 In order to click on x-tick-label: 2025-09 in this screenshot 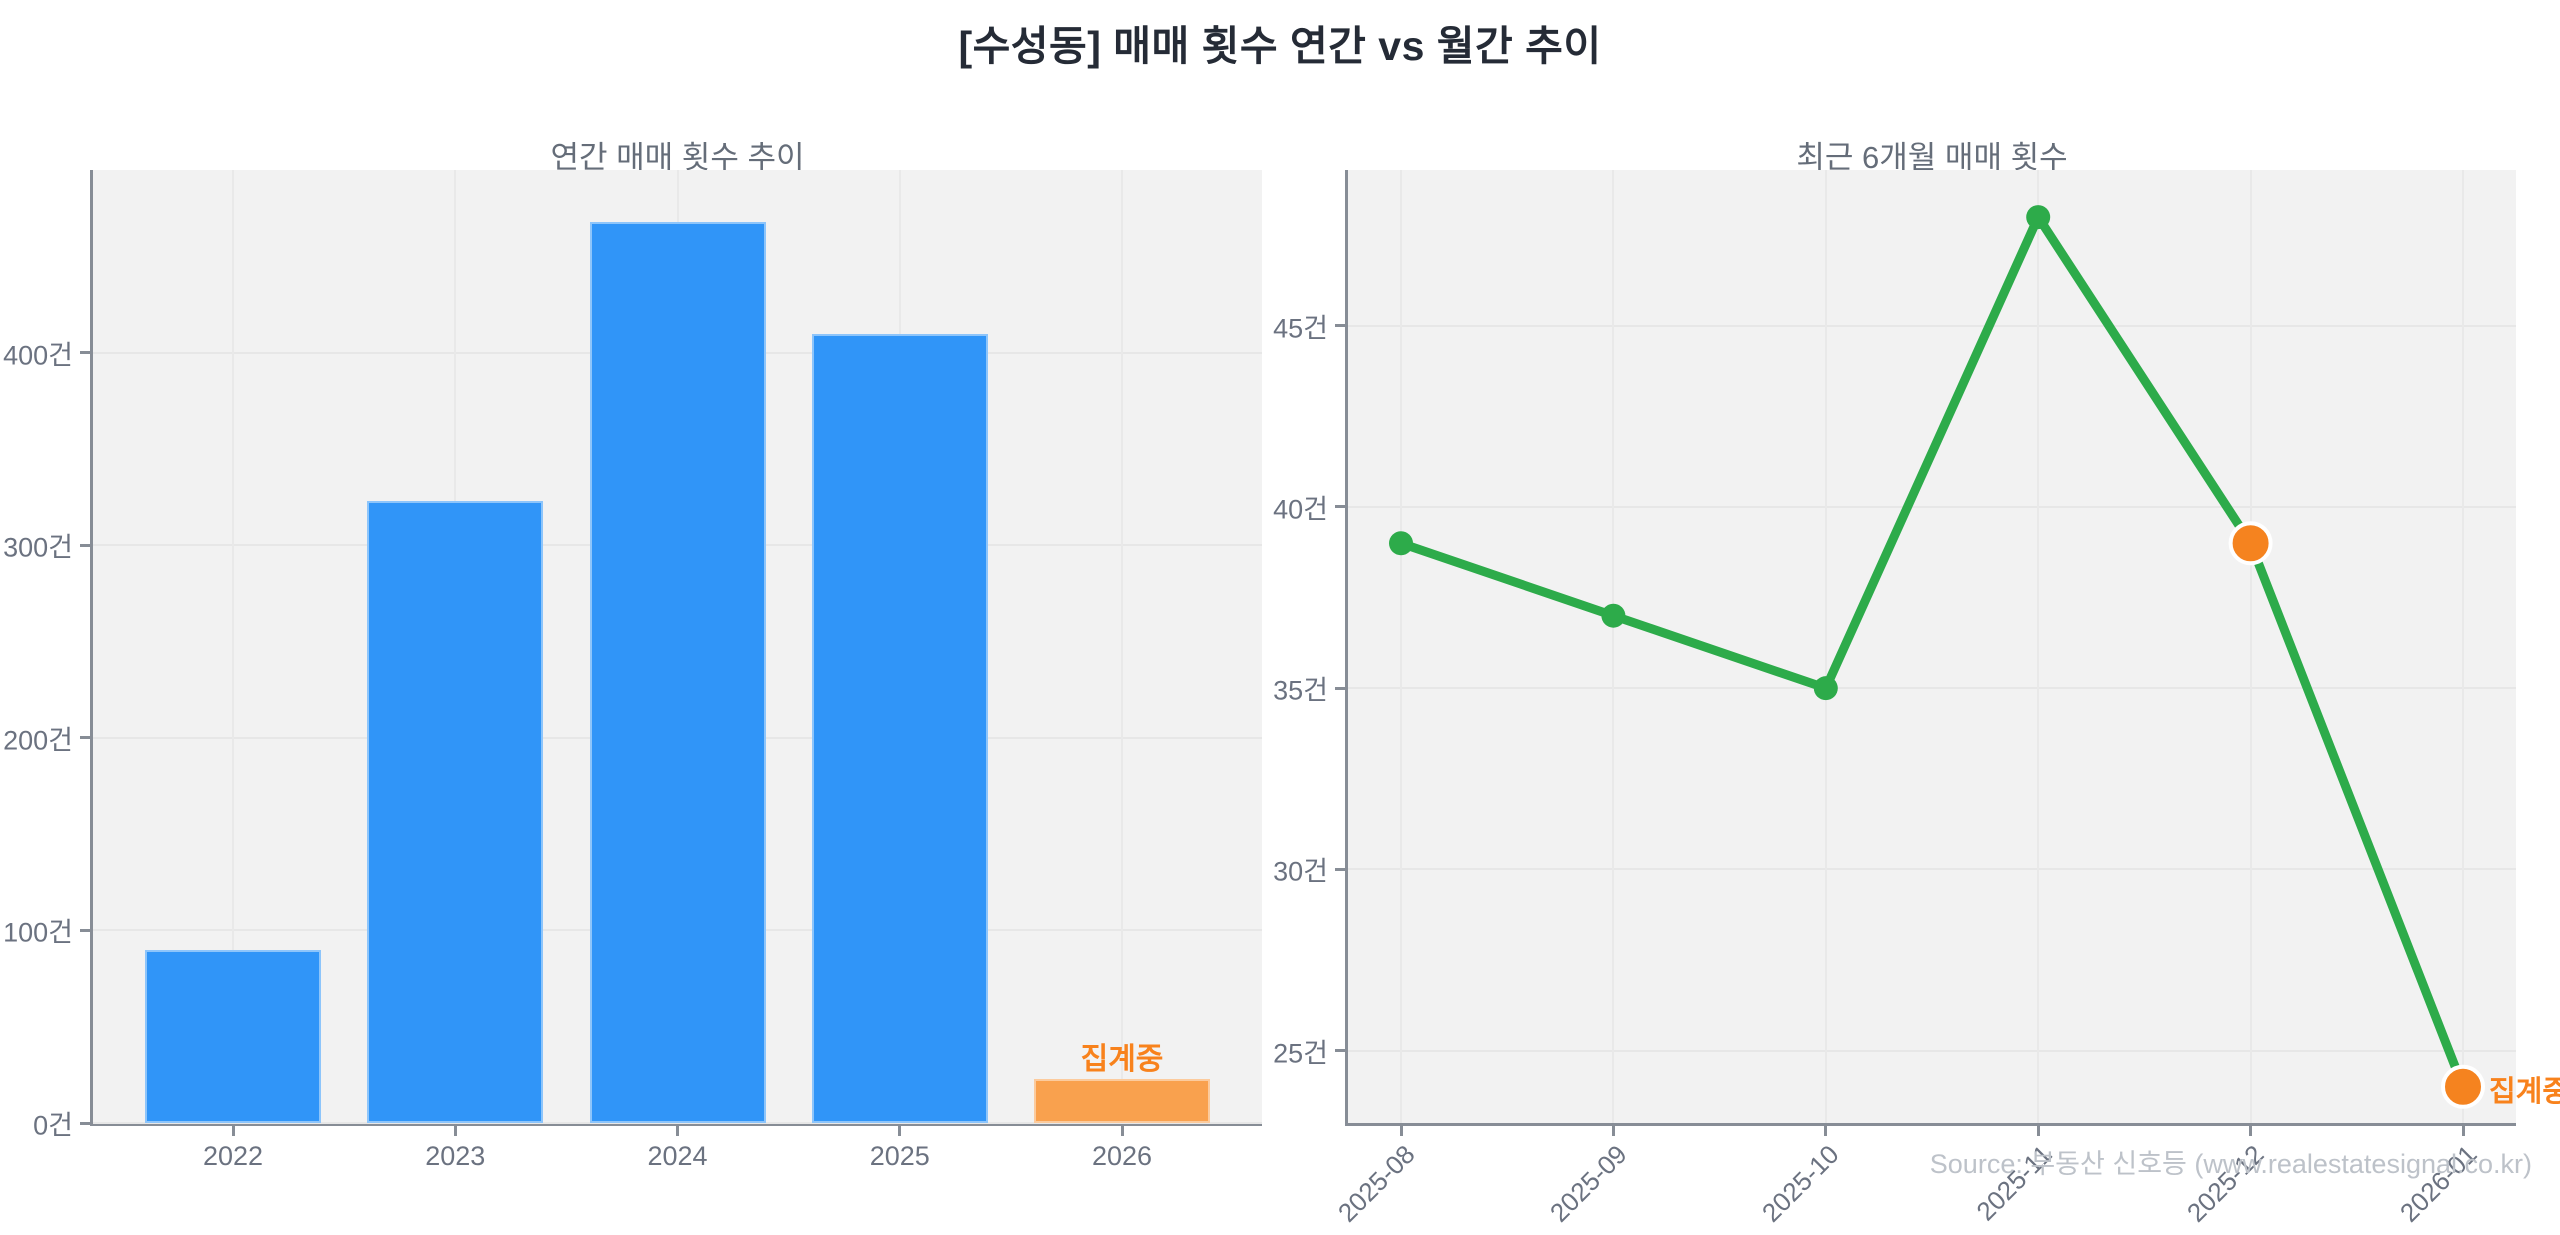, I will do `click(1588, 1183)`.